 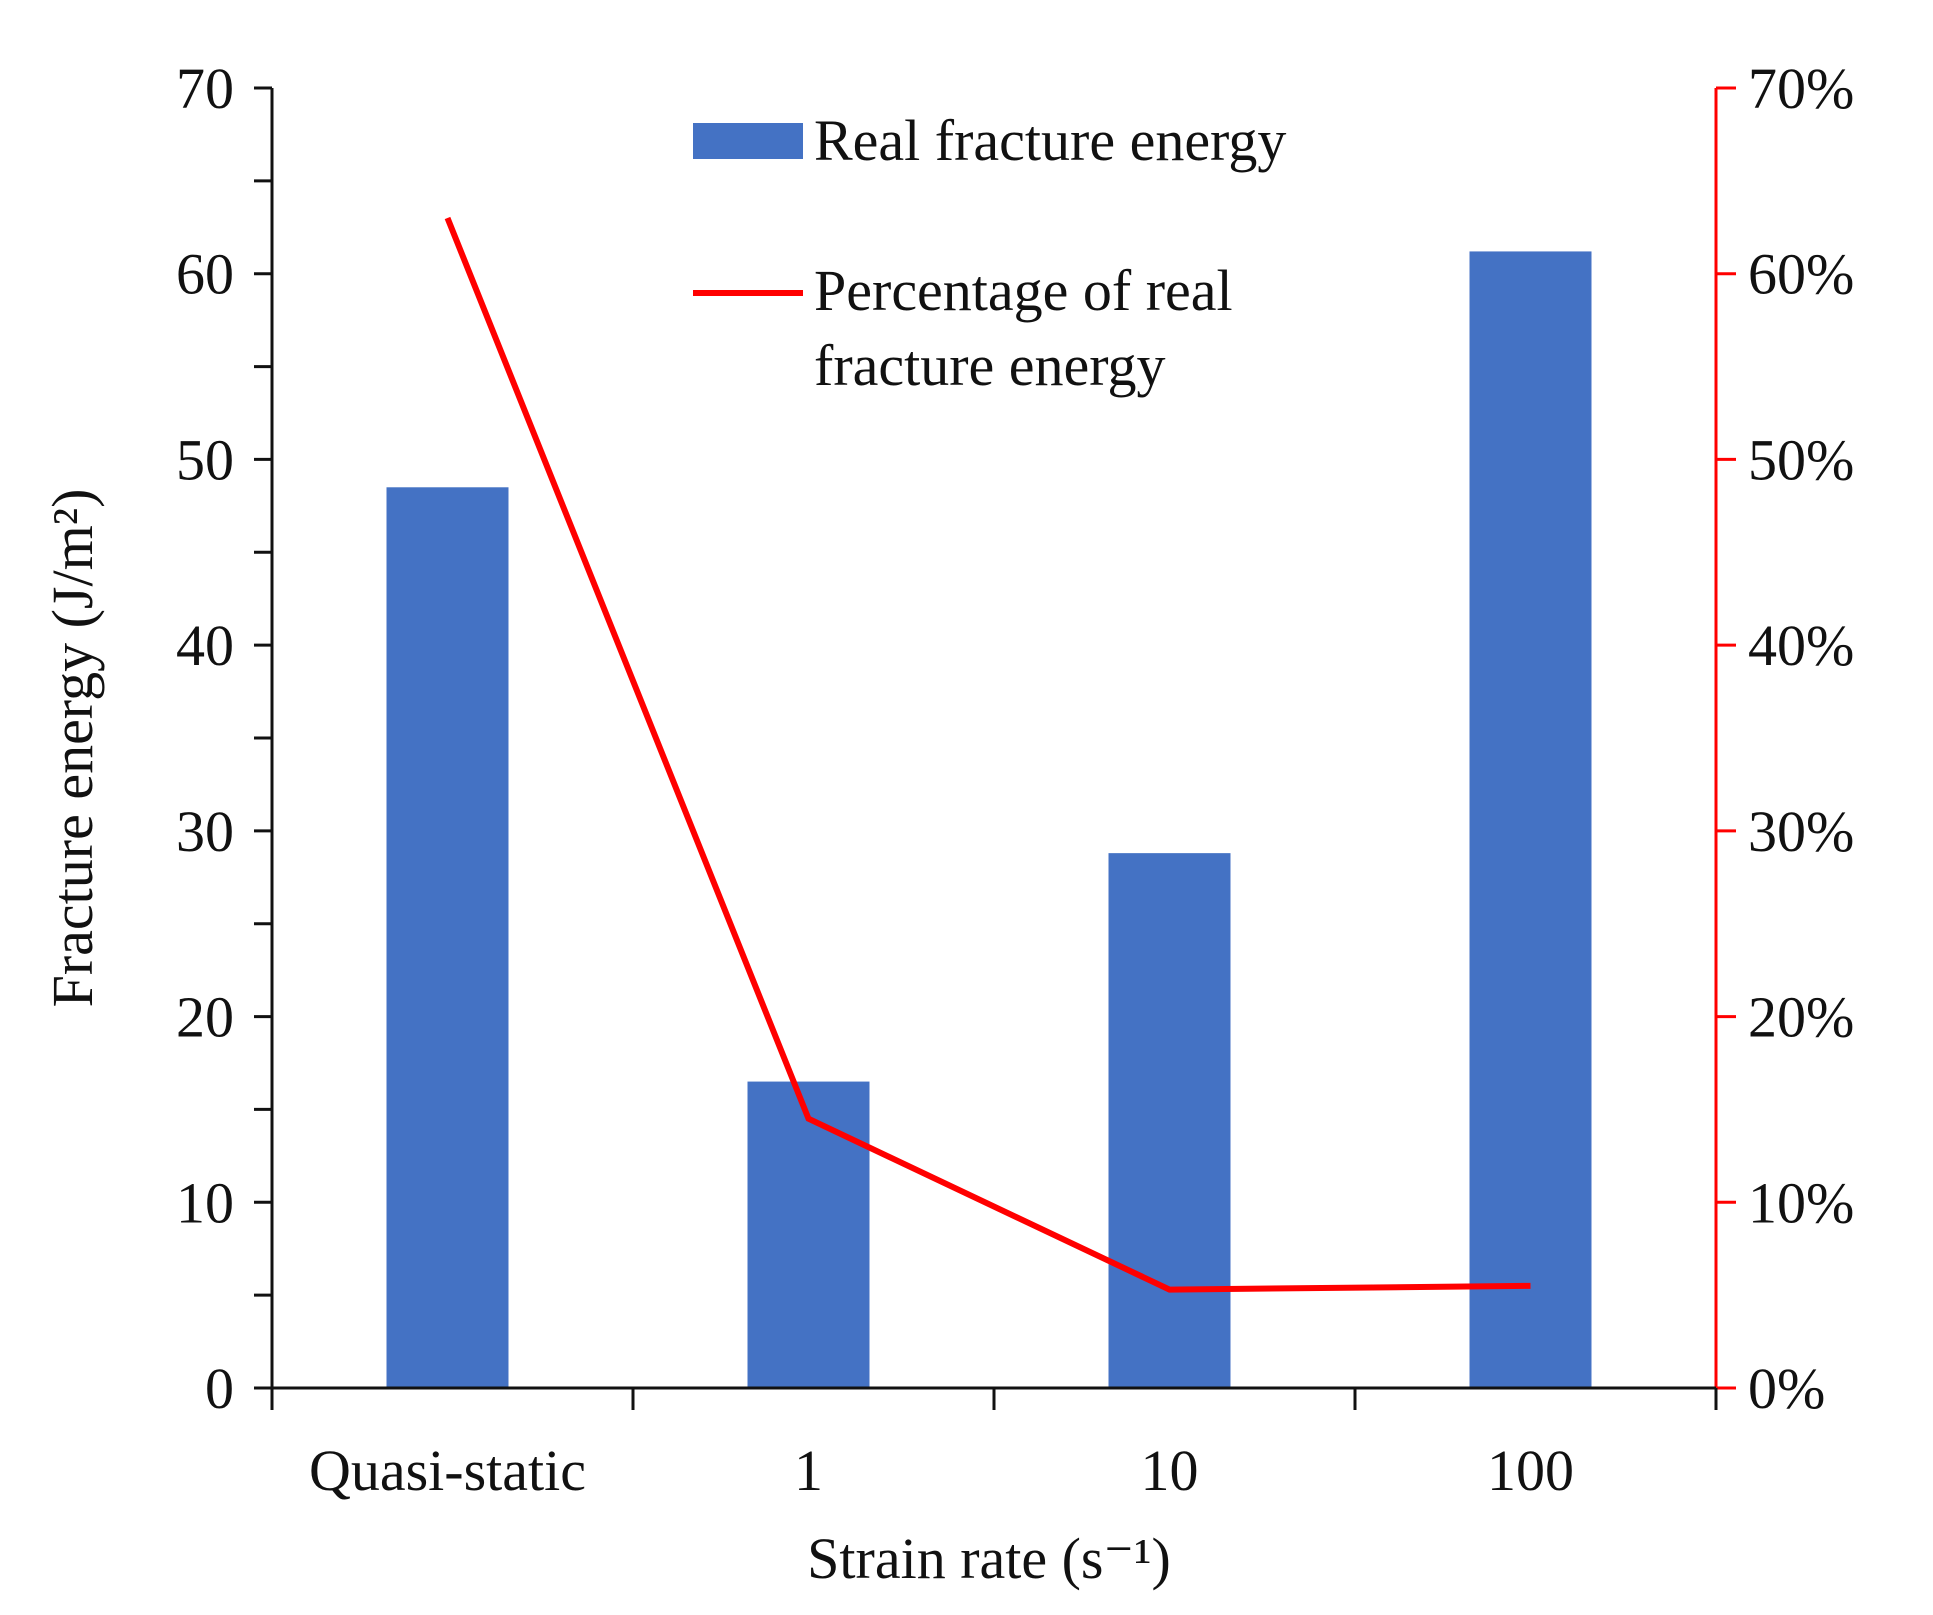 What do you see at coordinates (1801, 645) in the screenshot?
I see `right-tick-label: 40%` at bounding box center [1801, 645].